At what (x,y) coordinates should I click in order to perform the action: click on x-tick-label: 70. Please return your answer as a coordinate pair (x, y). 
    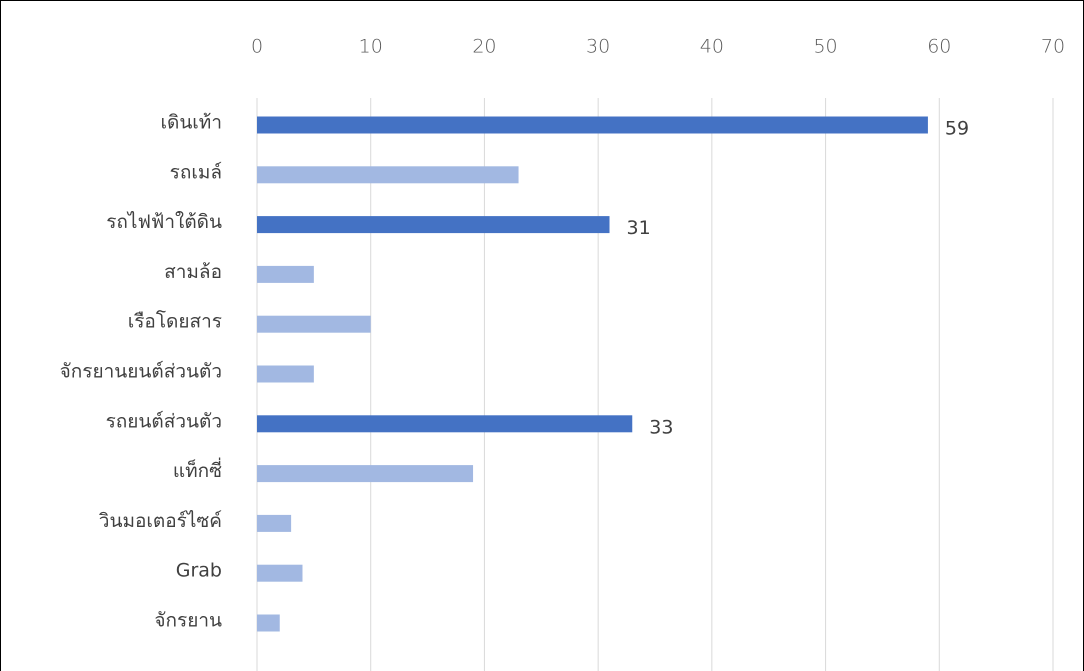
    Looking at the image, I should click on (1053, 47).